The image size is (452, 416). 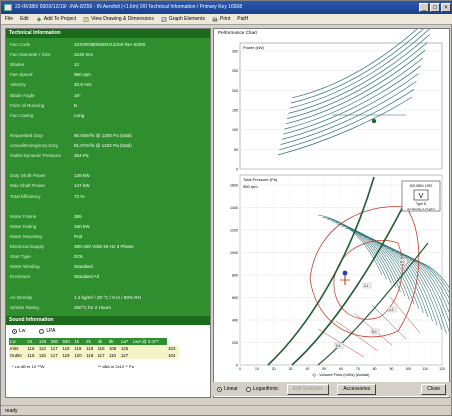 I want to click on flow-axis-label: Q - Volume Flow (m3/s) (Actual), so click(x=342, y=374).